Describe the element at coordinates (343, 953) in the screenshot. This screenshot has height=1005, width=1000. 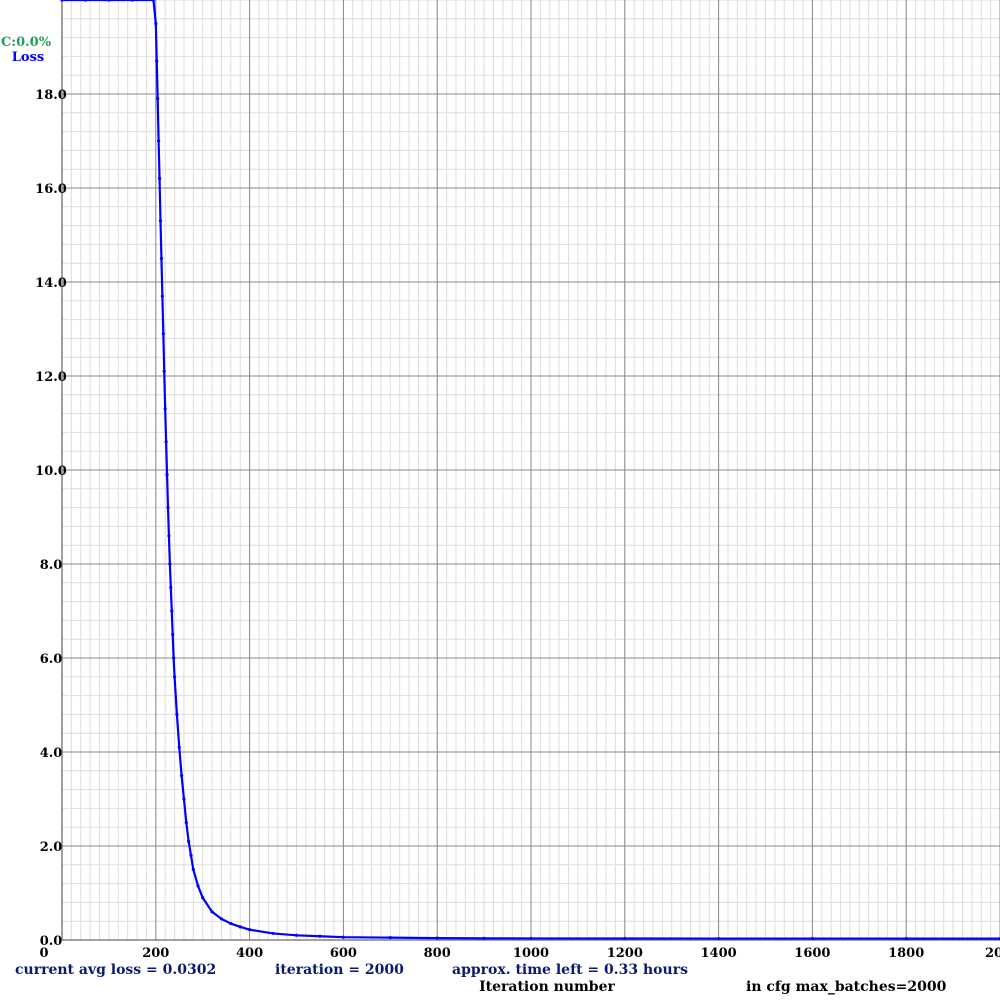
I see `x-tick-label: 600` at that location.